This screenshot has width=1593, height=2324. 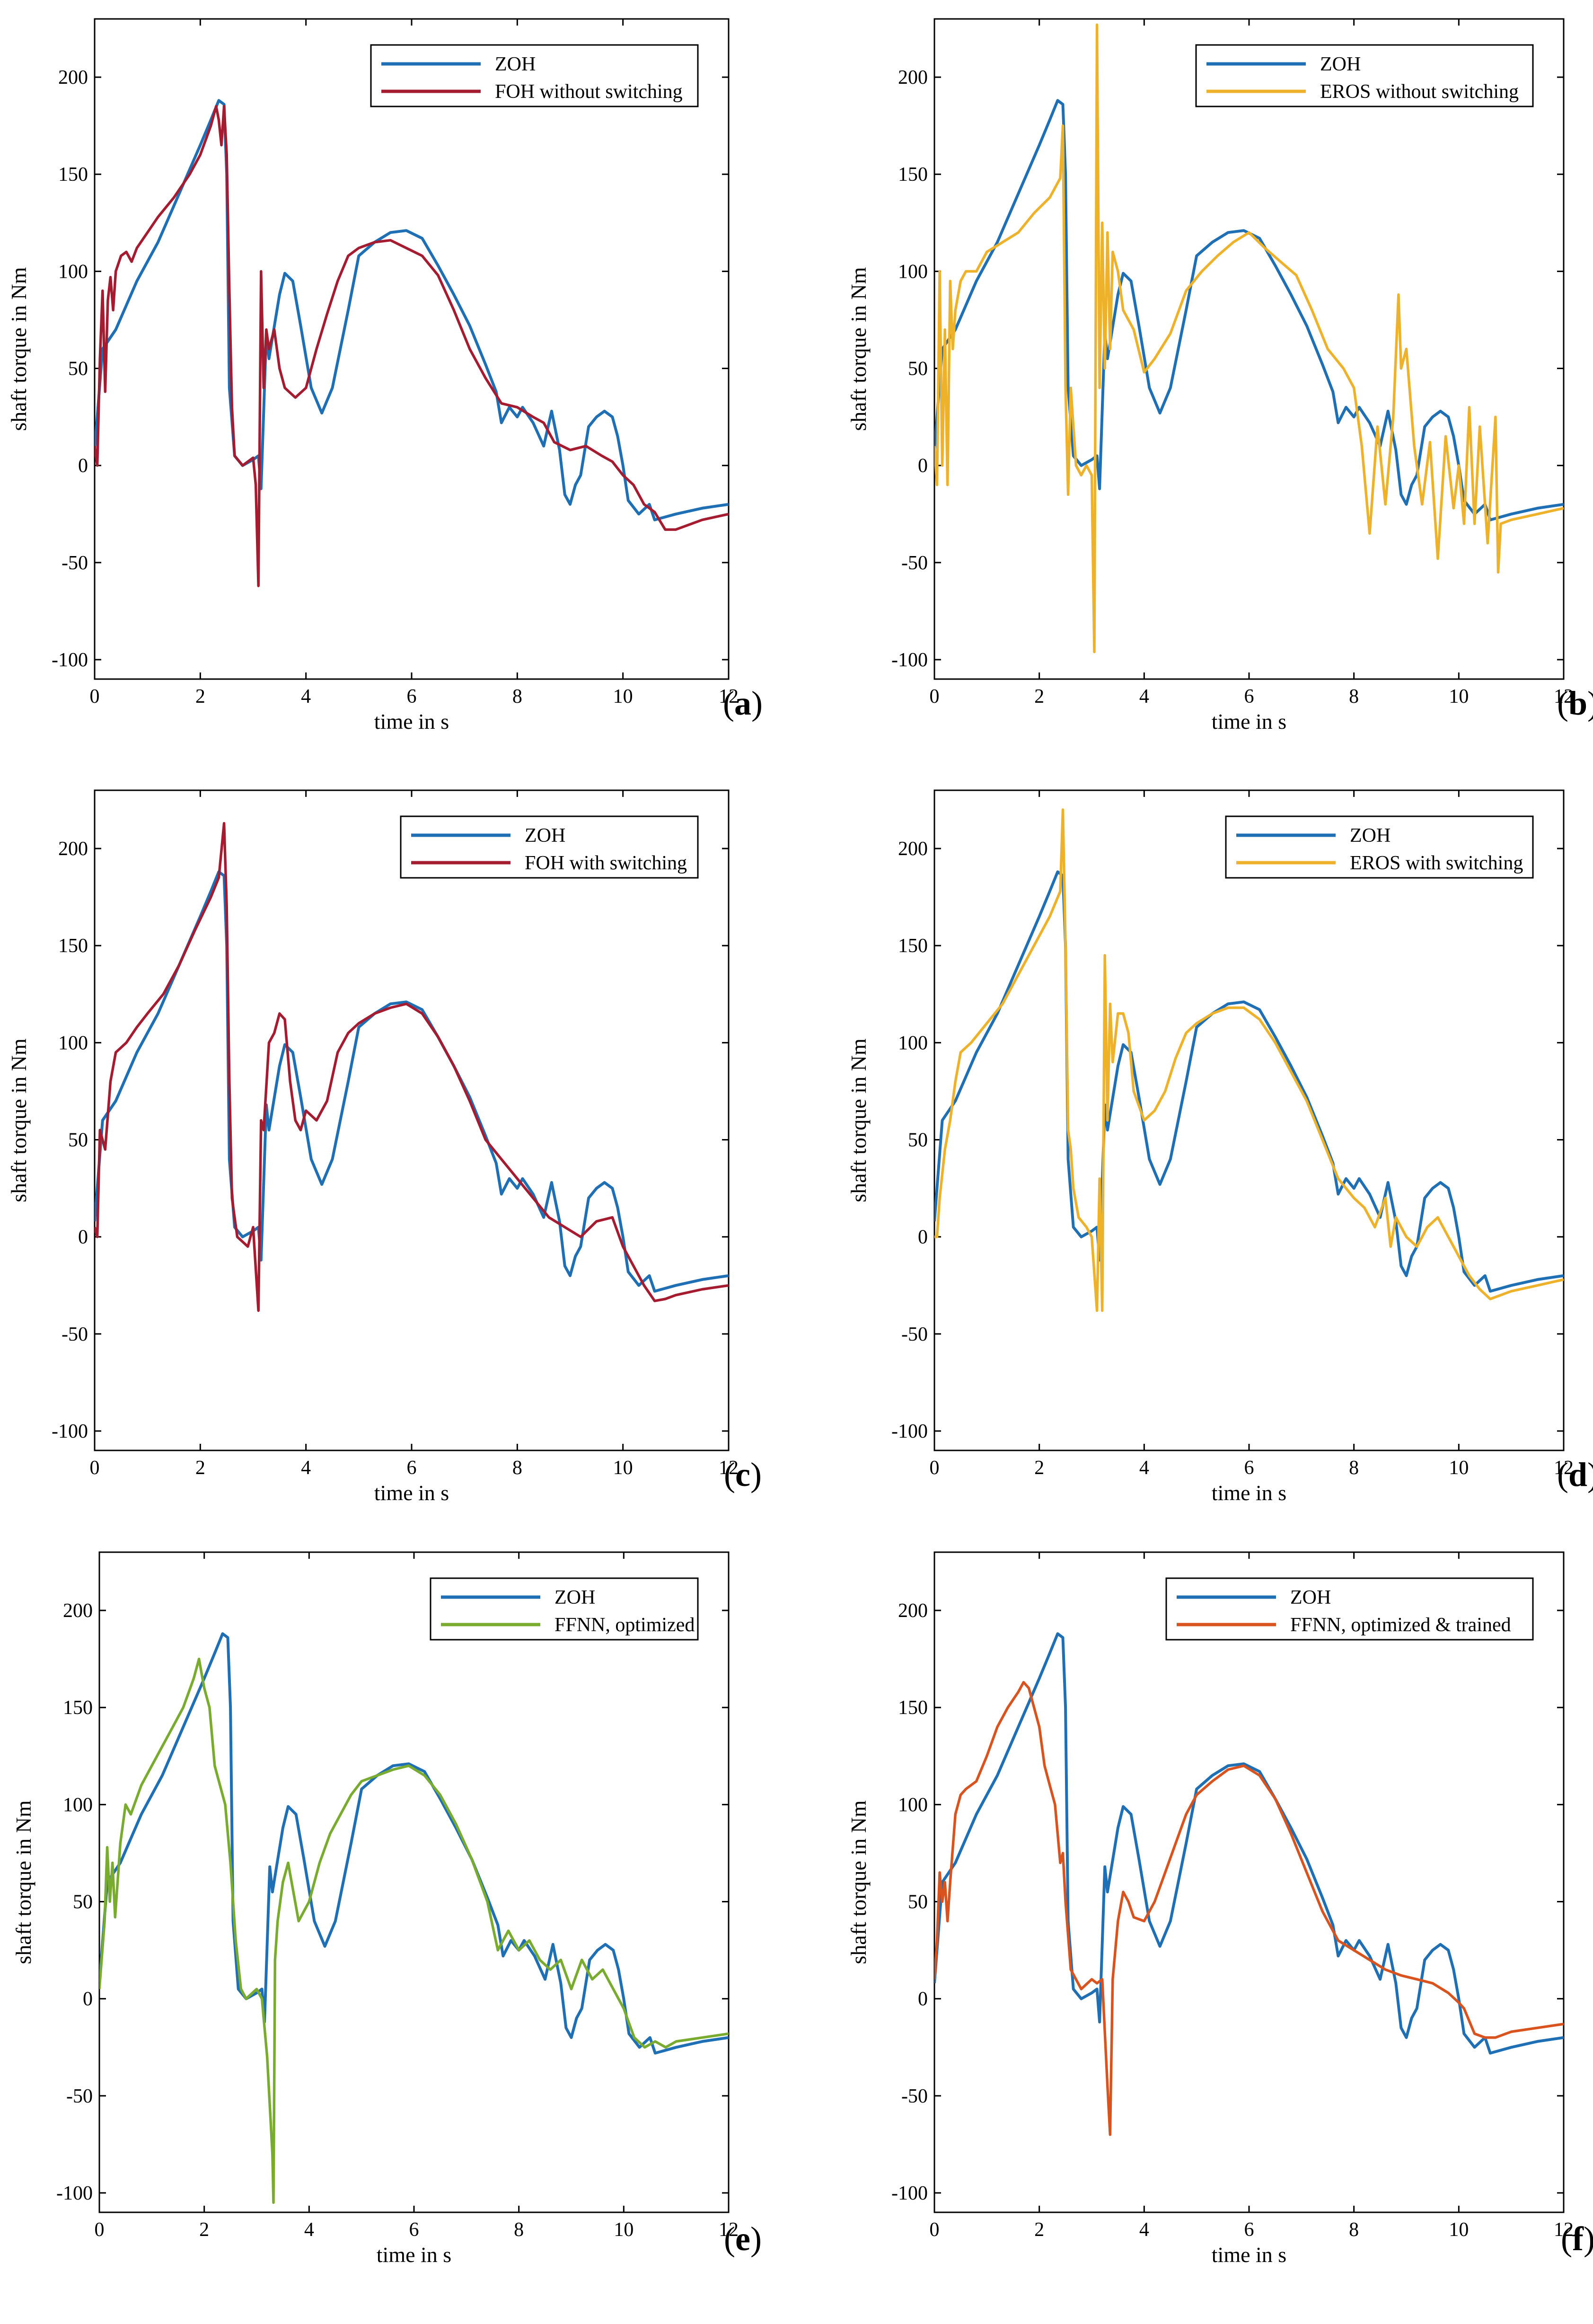 I want to click on legend: ZOH FOH without switching, so click(x=534, y=76).